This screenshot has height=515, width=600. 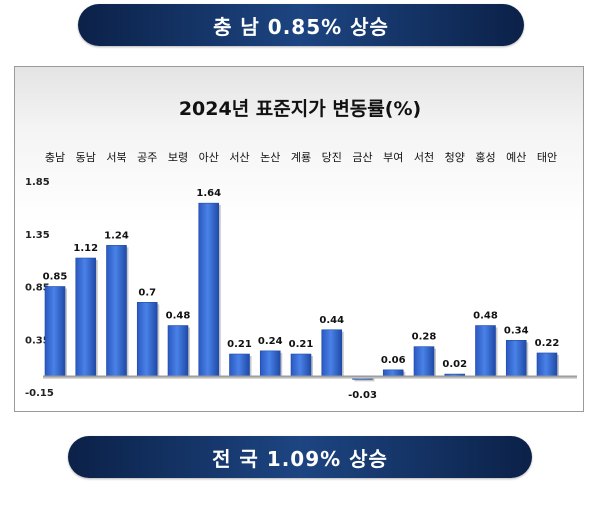 What do you see at coordinates (454, 364) in the screenshot?
I see `value-label: 0.02` at bounding box center [454, 364].